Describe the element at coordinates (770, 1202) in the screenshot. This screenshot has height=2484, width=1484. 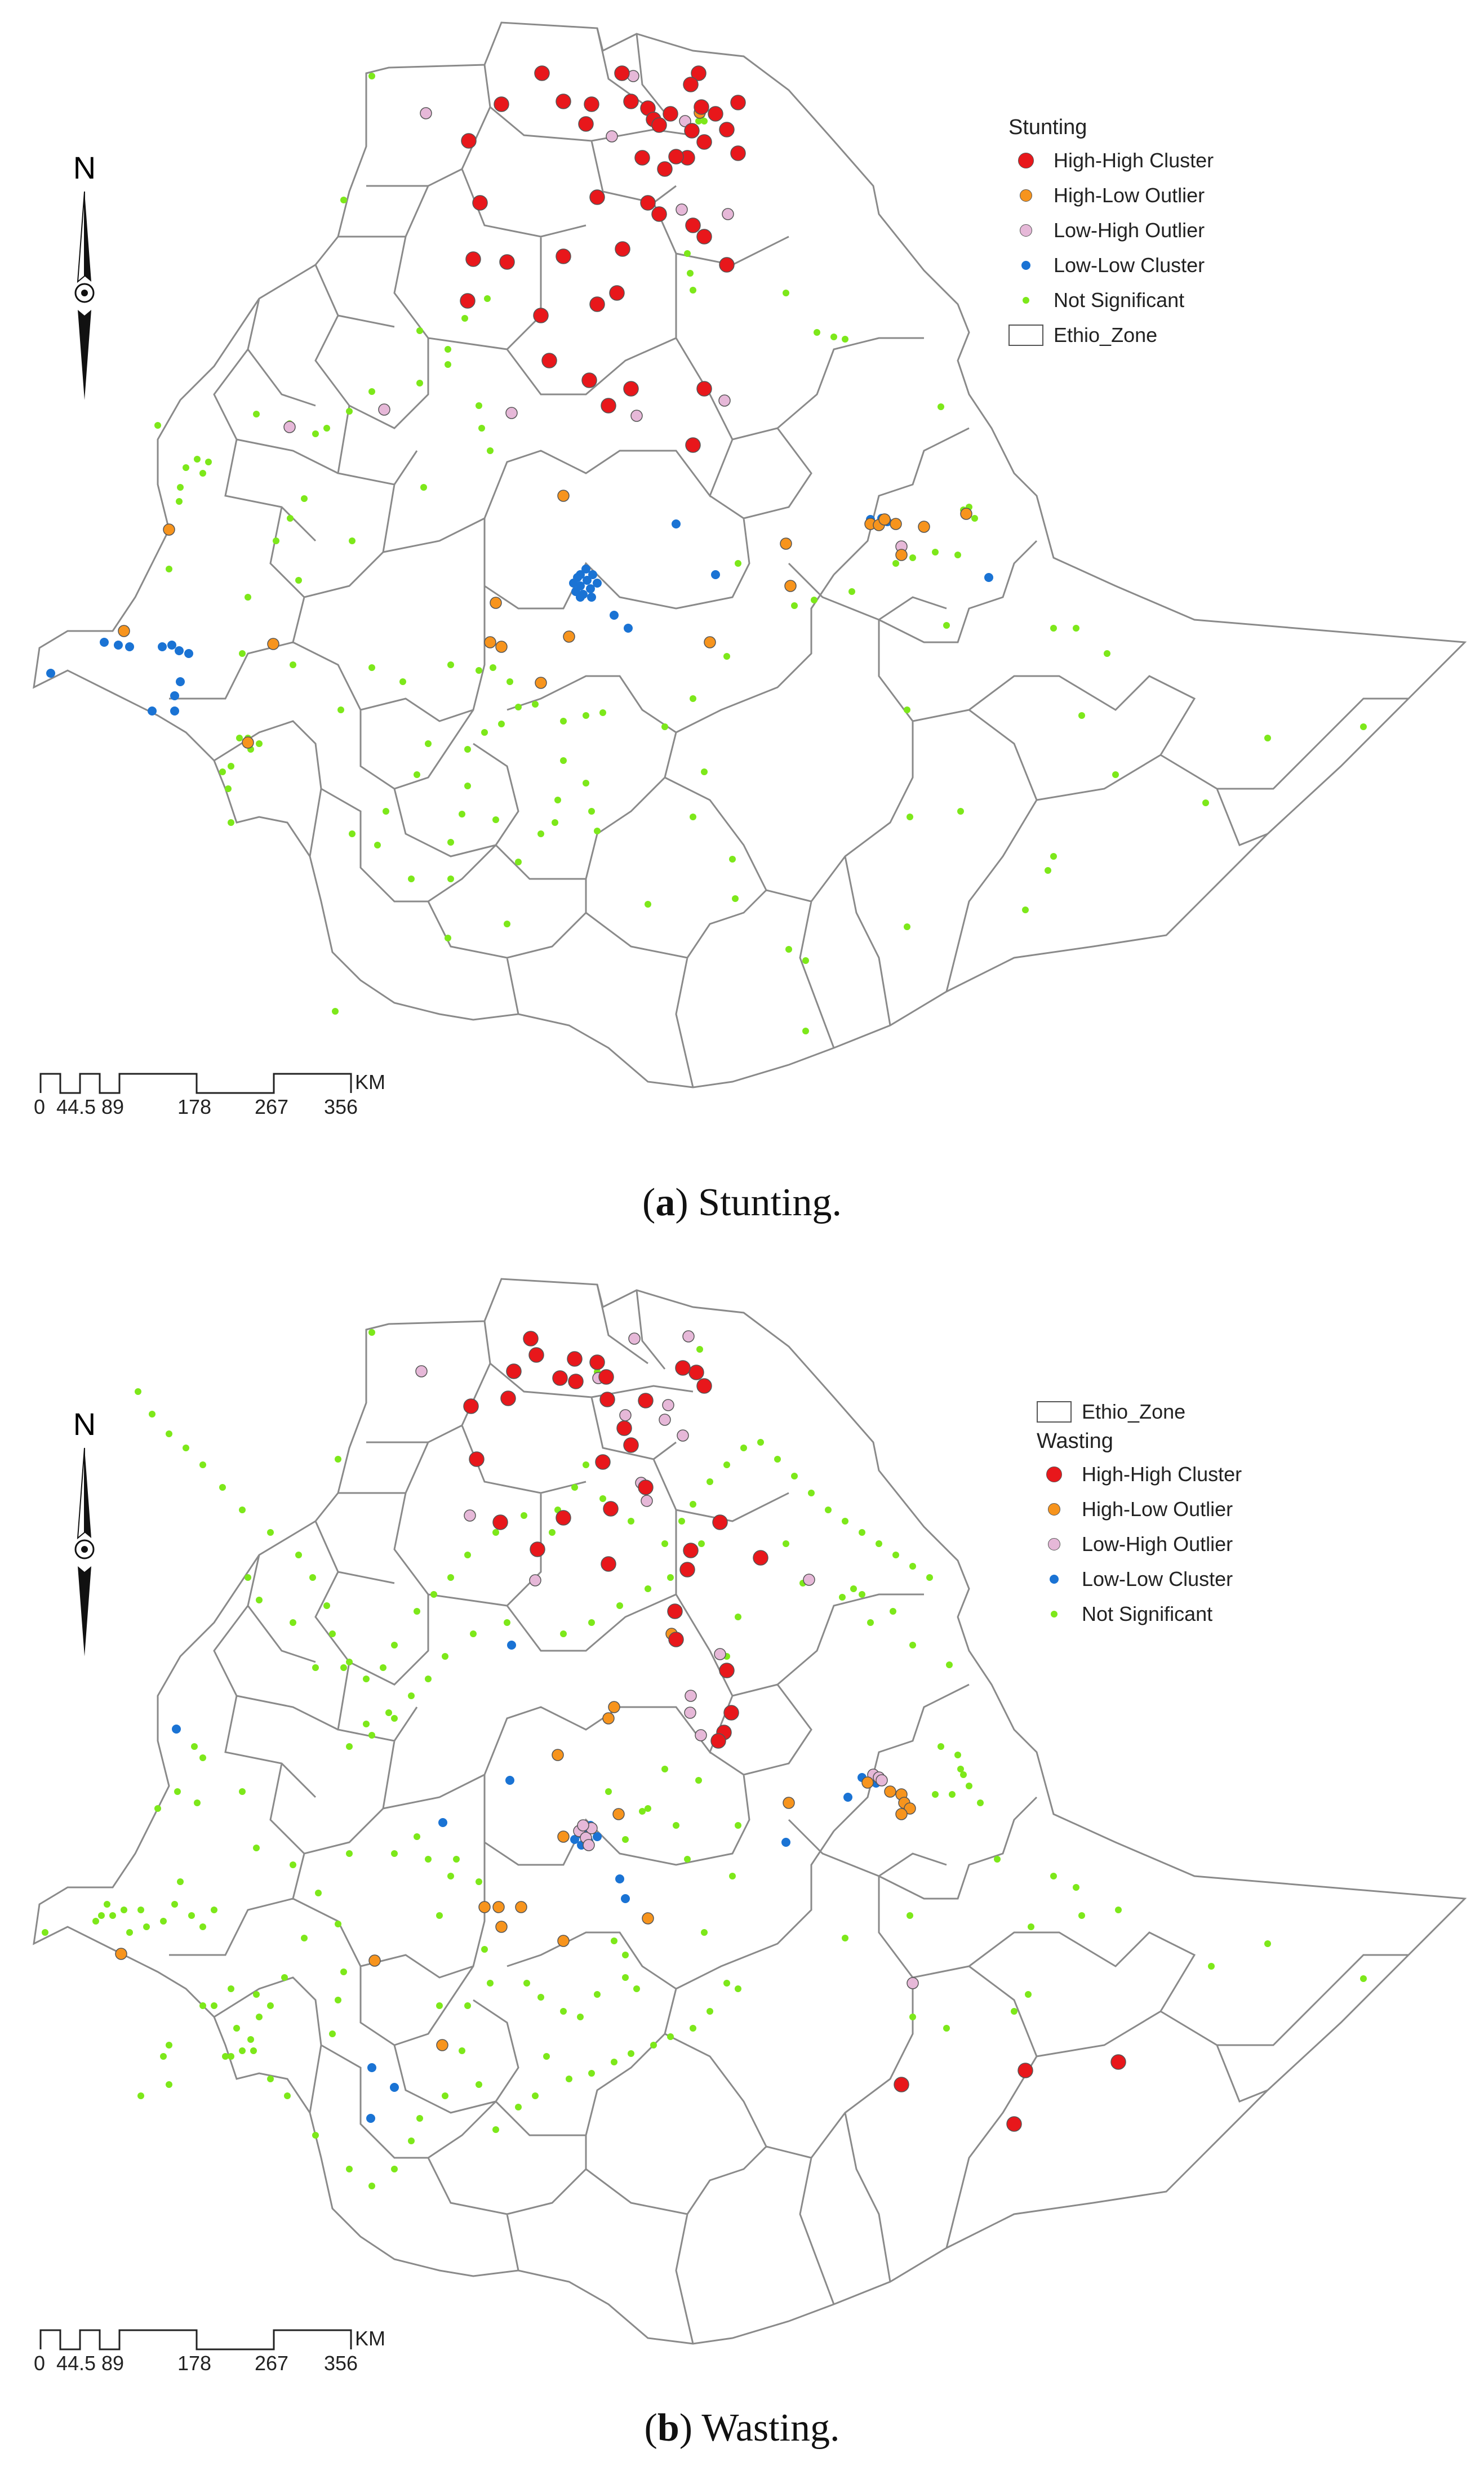
I see `caption-text: Stunting.` at that location.